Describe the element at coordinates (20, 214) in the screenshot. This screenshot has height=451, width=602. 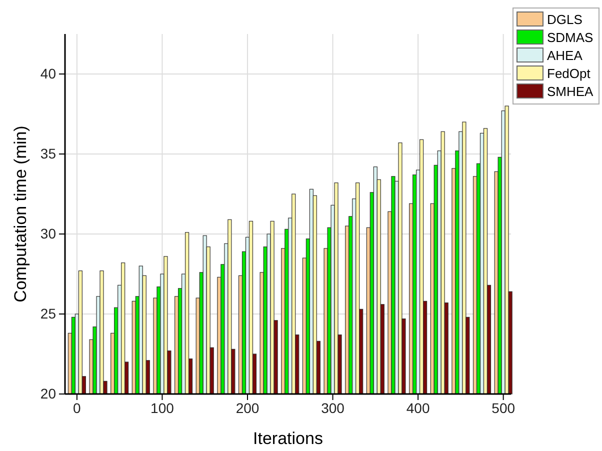
I see `y-axis-title: Computation time (min)` at that location.